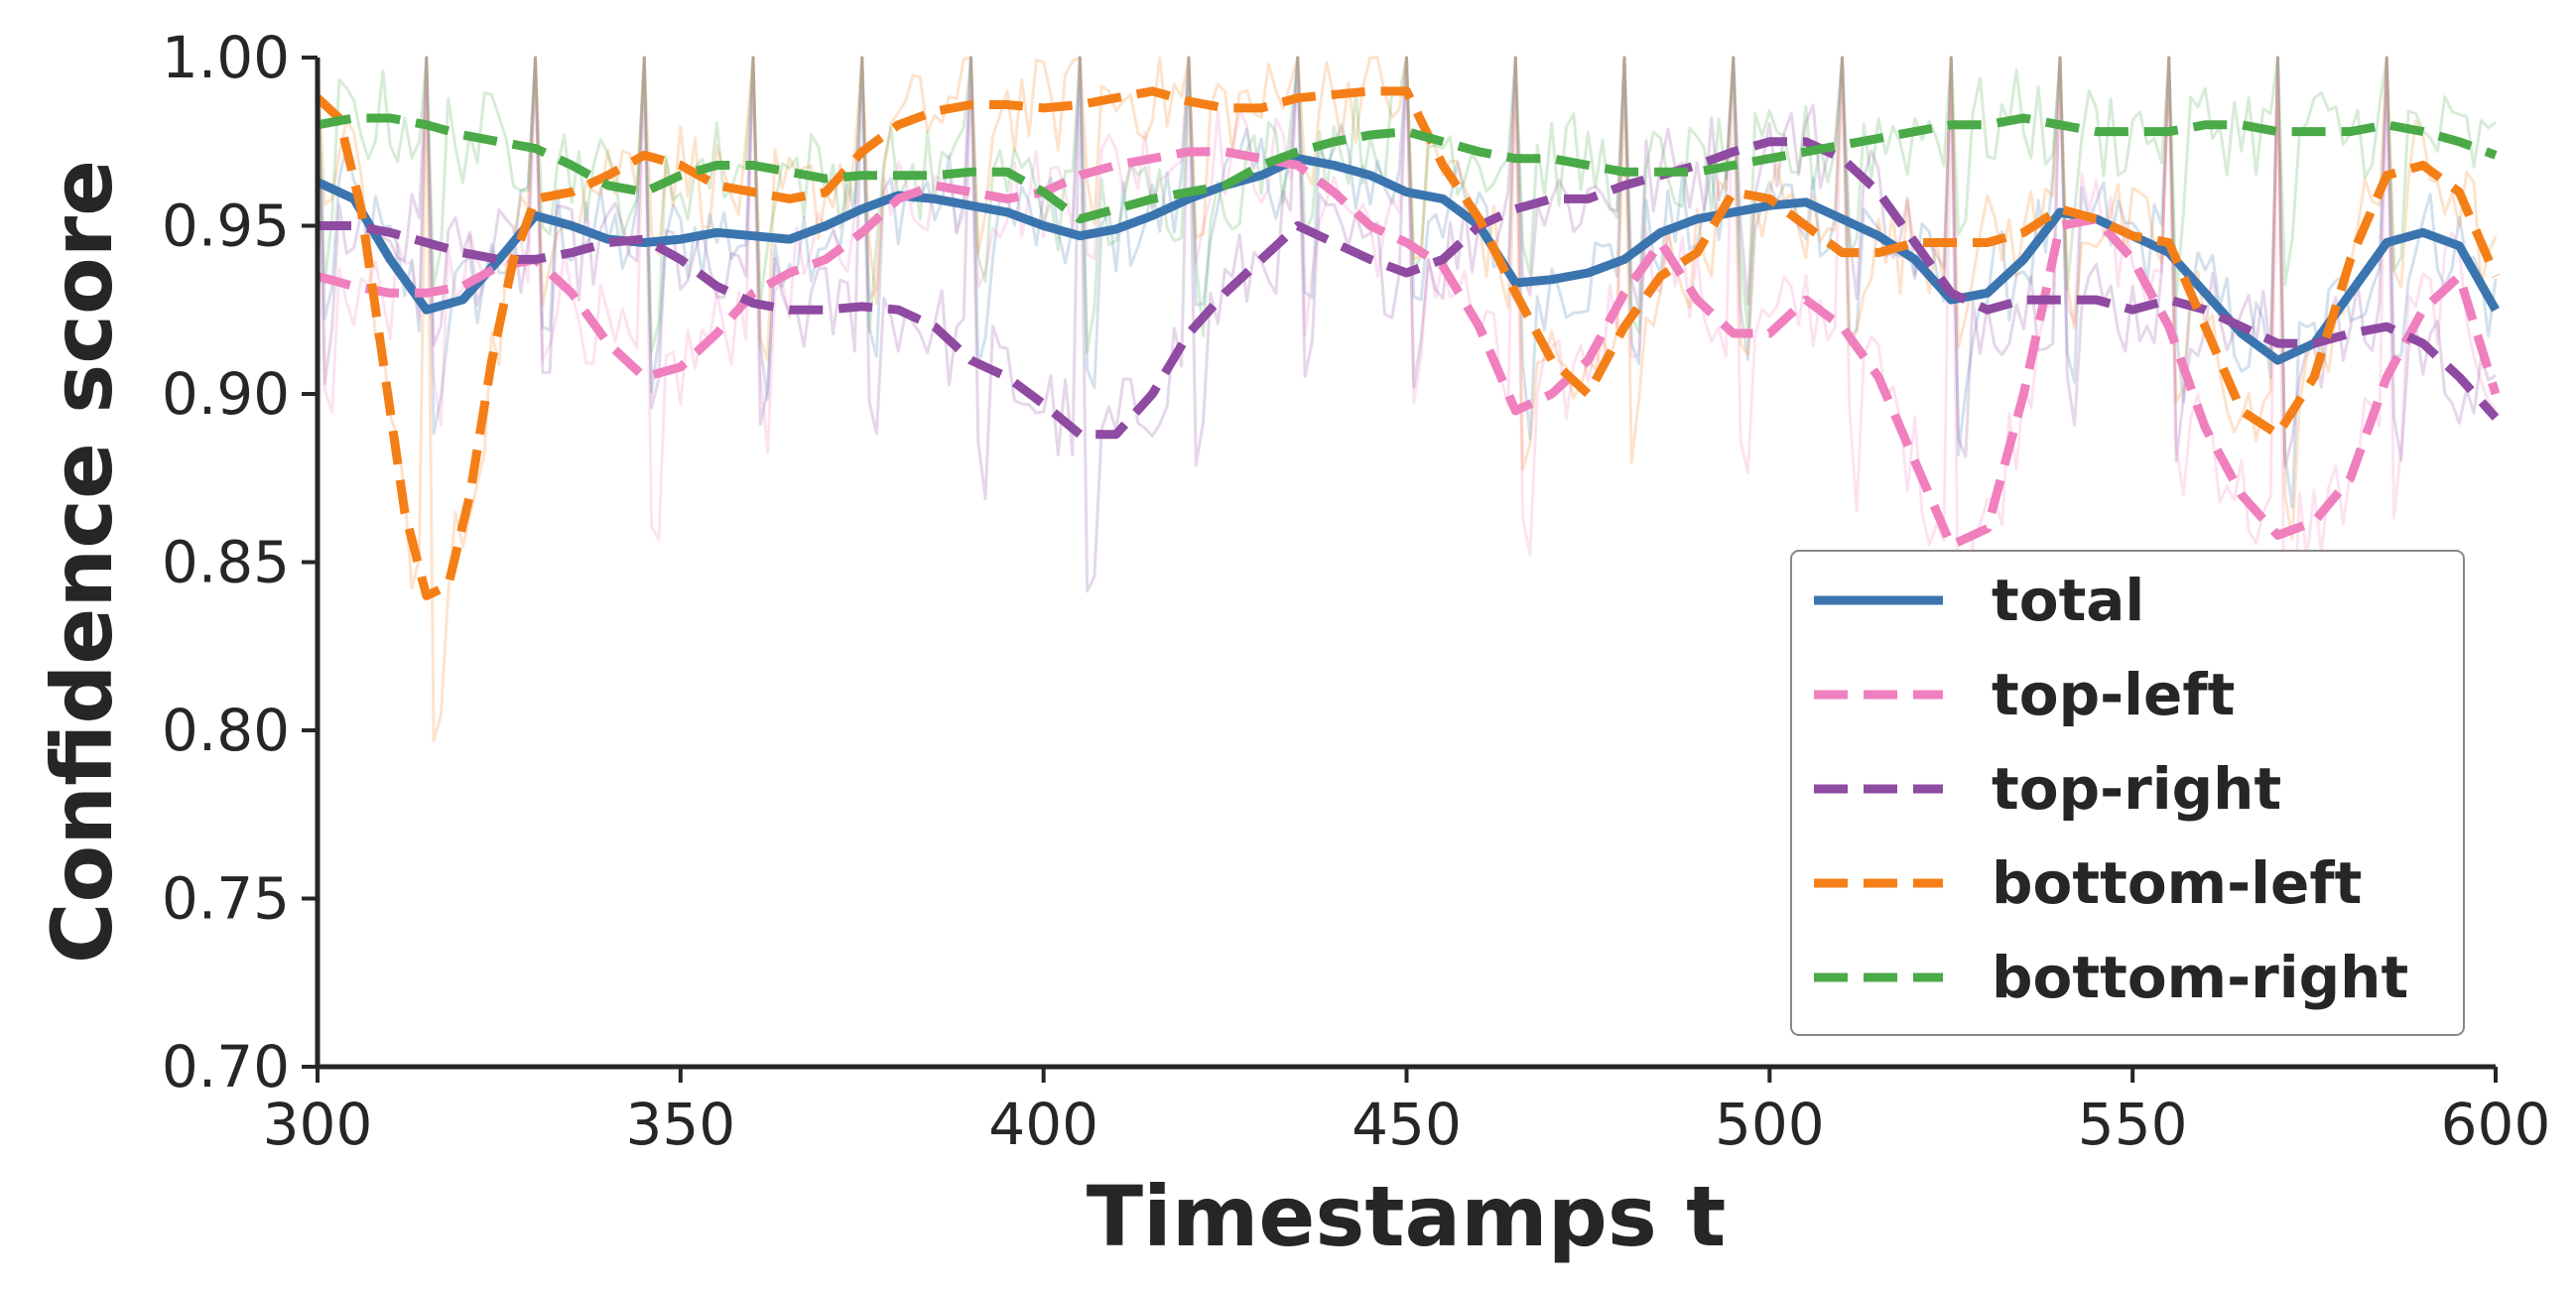 The width and height of the screenshot is (2576, 1292). What do you see at coordinates (2137, 789) in the screenshot?
I see `legend-label-top-right: top-right` at bounding box center [2137, 789].